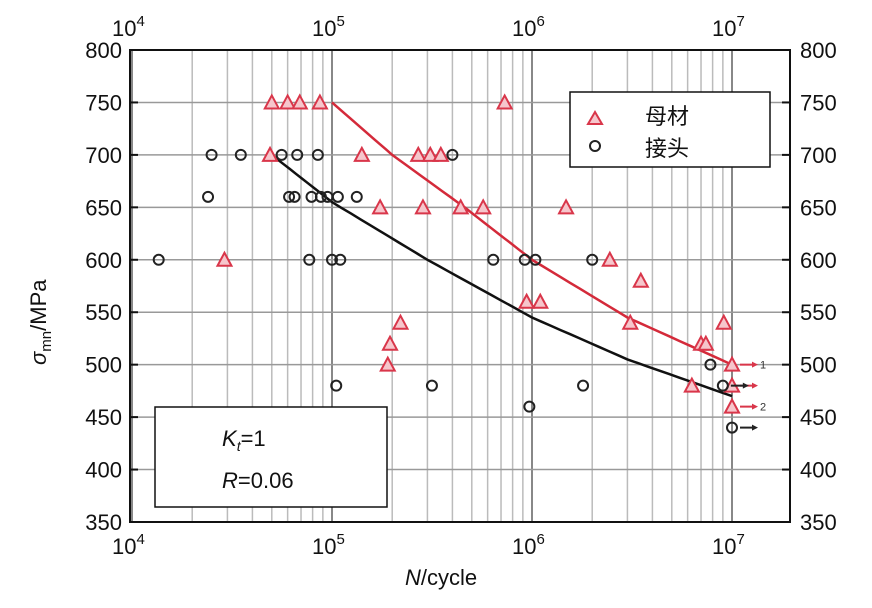 This screenshot has width=872, height=608. What do you see at coordinates (103, 50) in the screenshot?
I see `y-tick-label-left: 800` at bounding box center [103, 50].